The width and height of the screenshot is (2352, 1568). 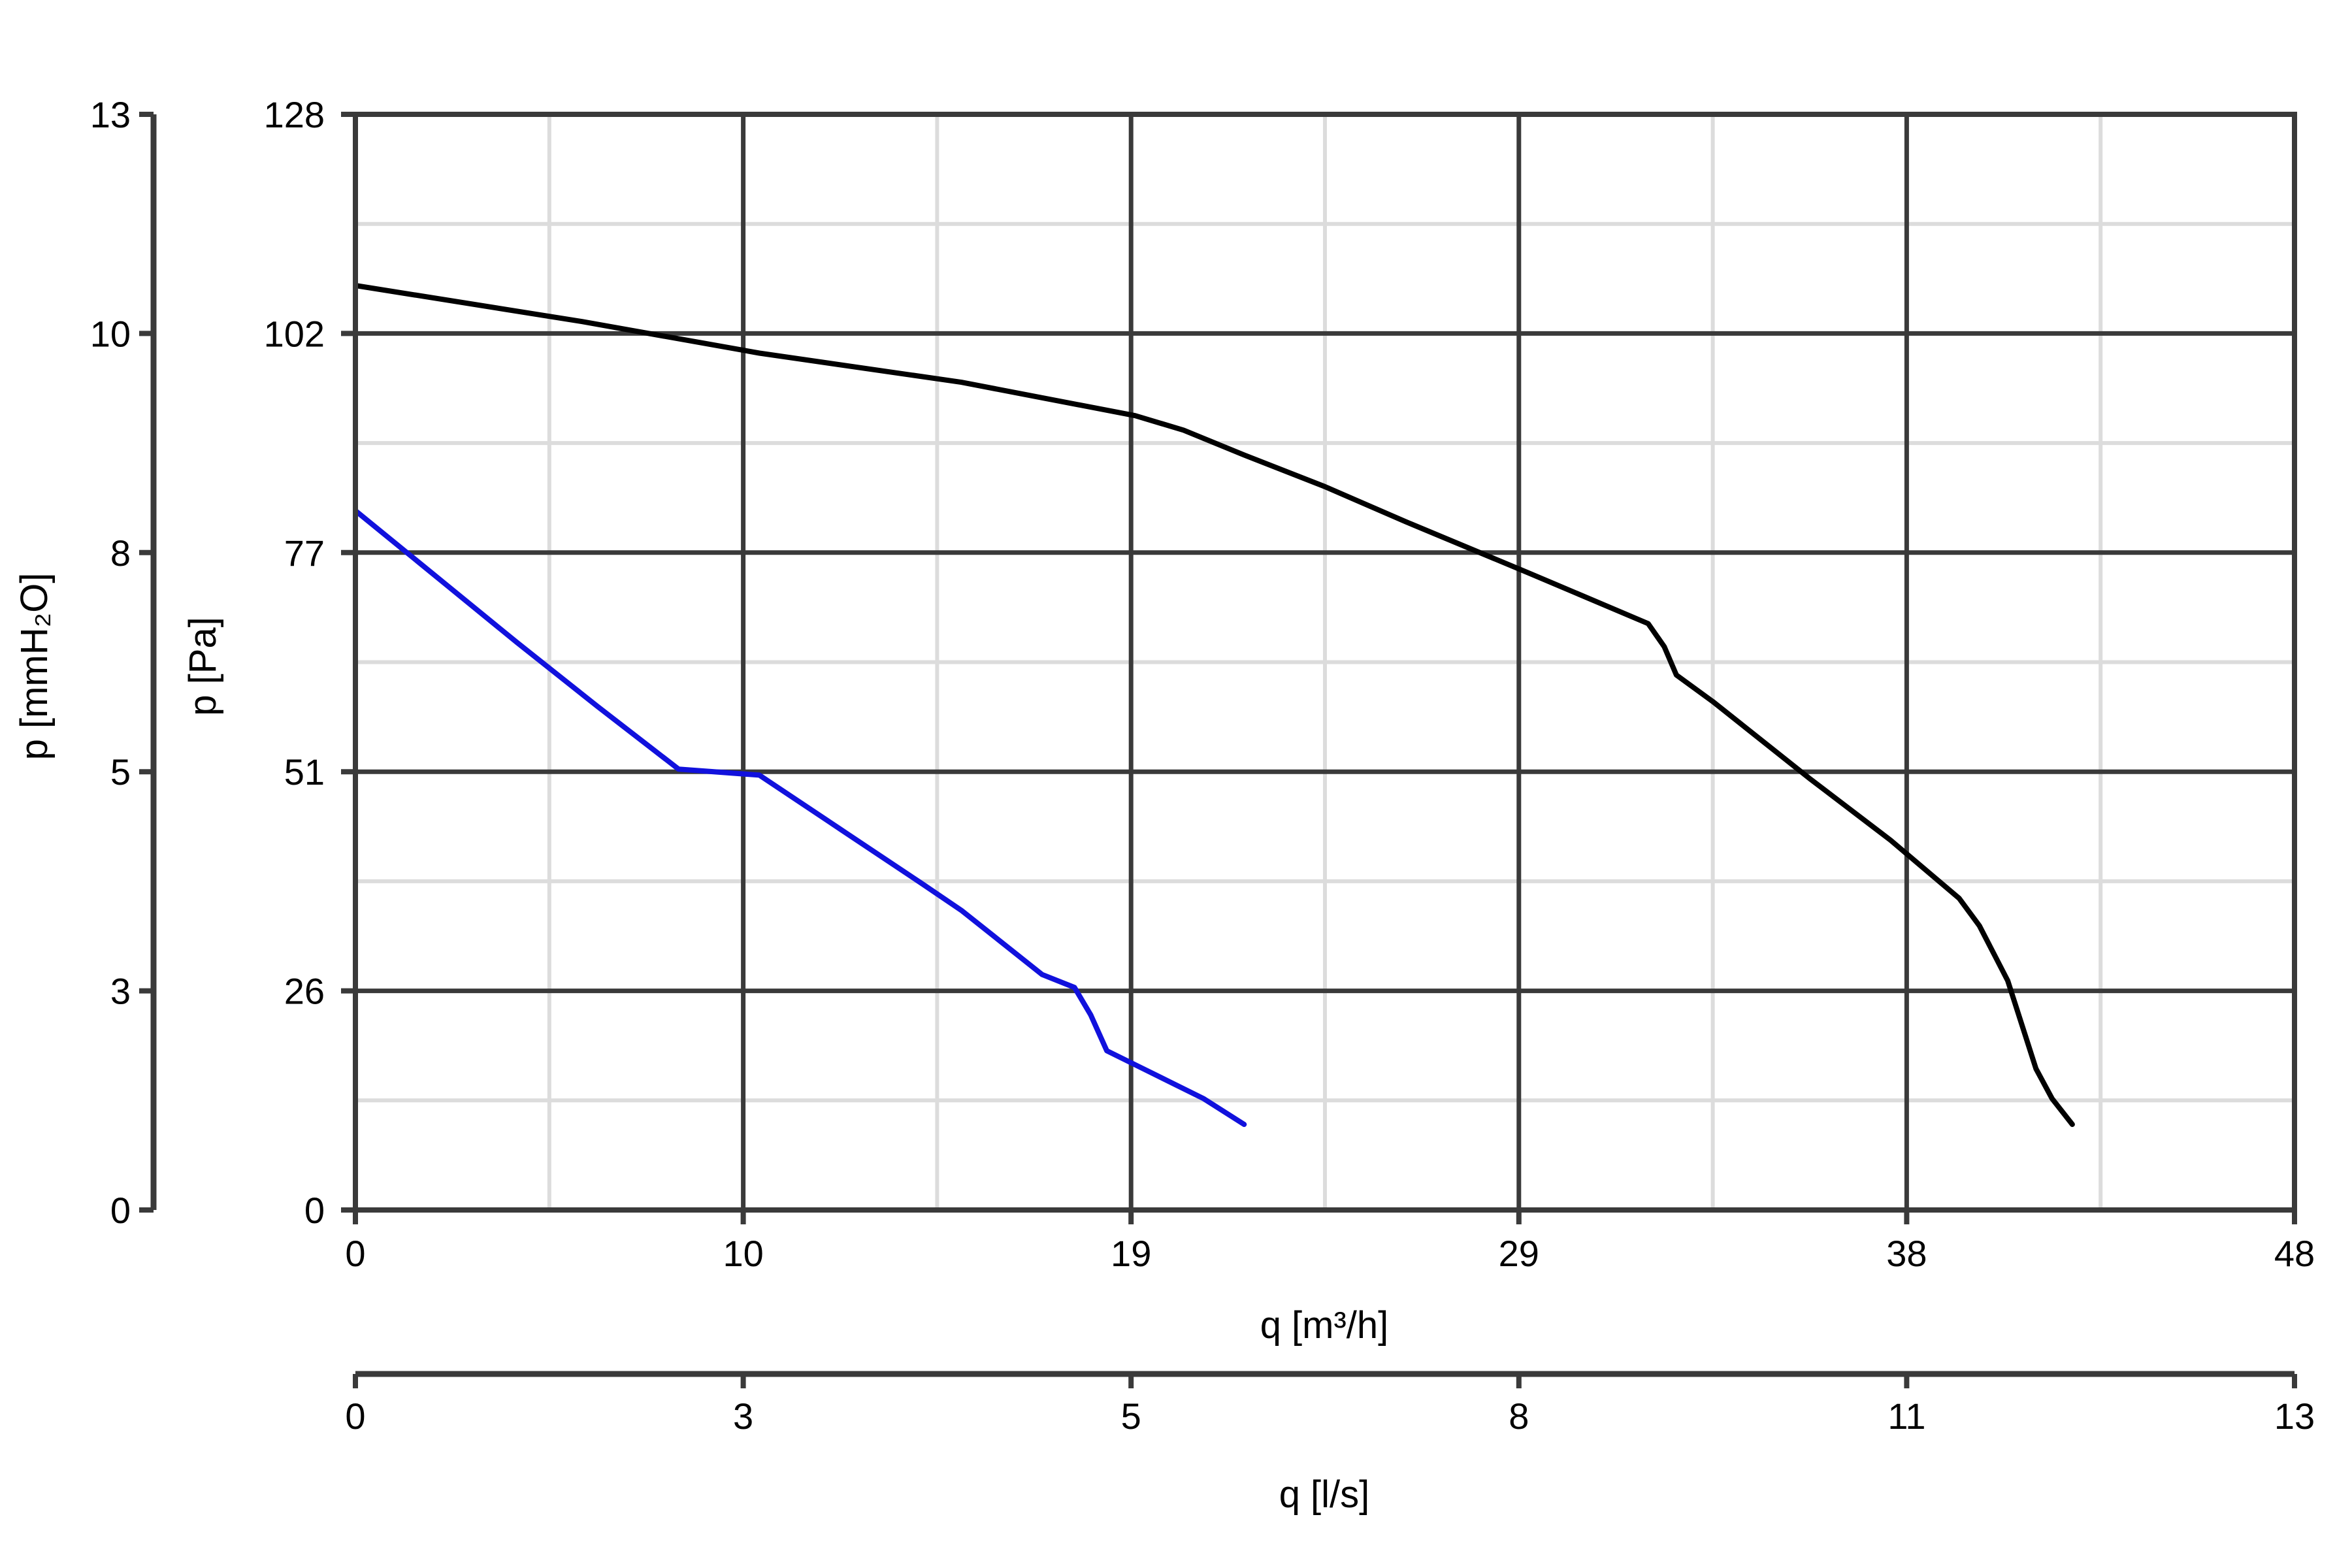 I want to click on y2-tick-label: 3, so click(x=120, y=991).